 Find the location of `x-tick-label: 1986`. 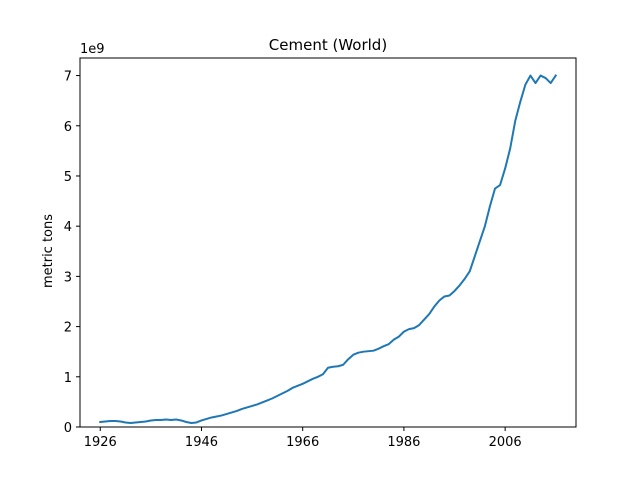

x-tick-label: 1986 is located at coordinates (403, 442).